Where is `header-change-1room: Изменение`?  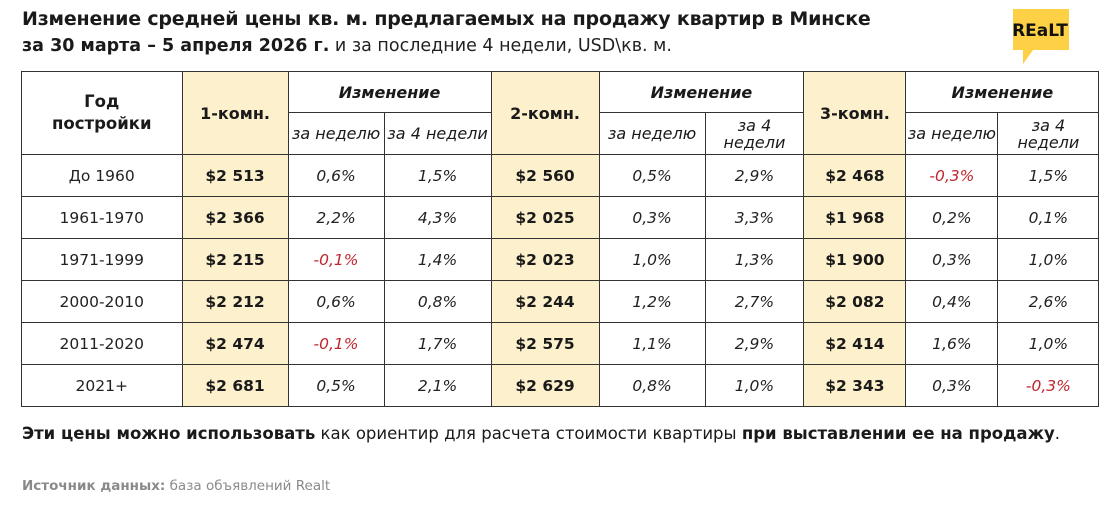
header-change-1room: Изменение is located at coordinates (389, 92).